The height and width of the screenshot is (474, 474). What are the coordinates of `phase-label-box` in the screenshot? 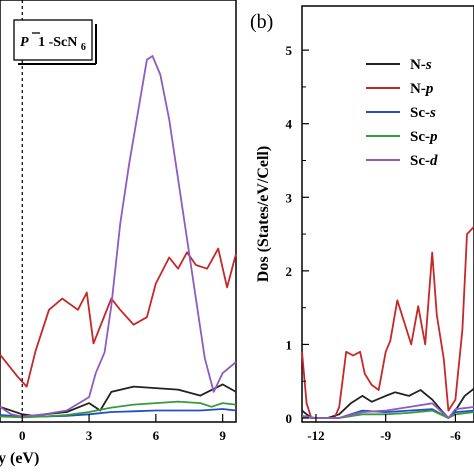 It's located at (53, 40).